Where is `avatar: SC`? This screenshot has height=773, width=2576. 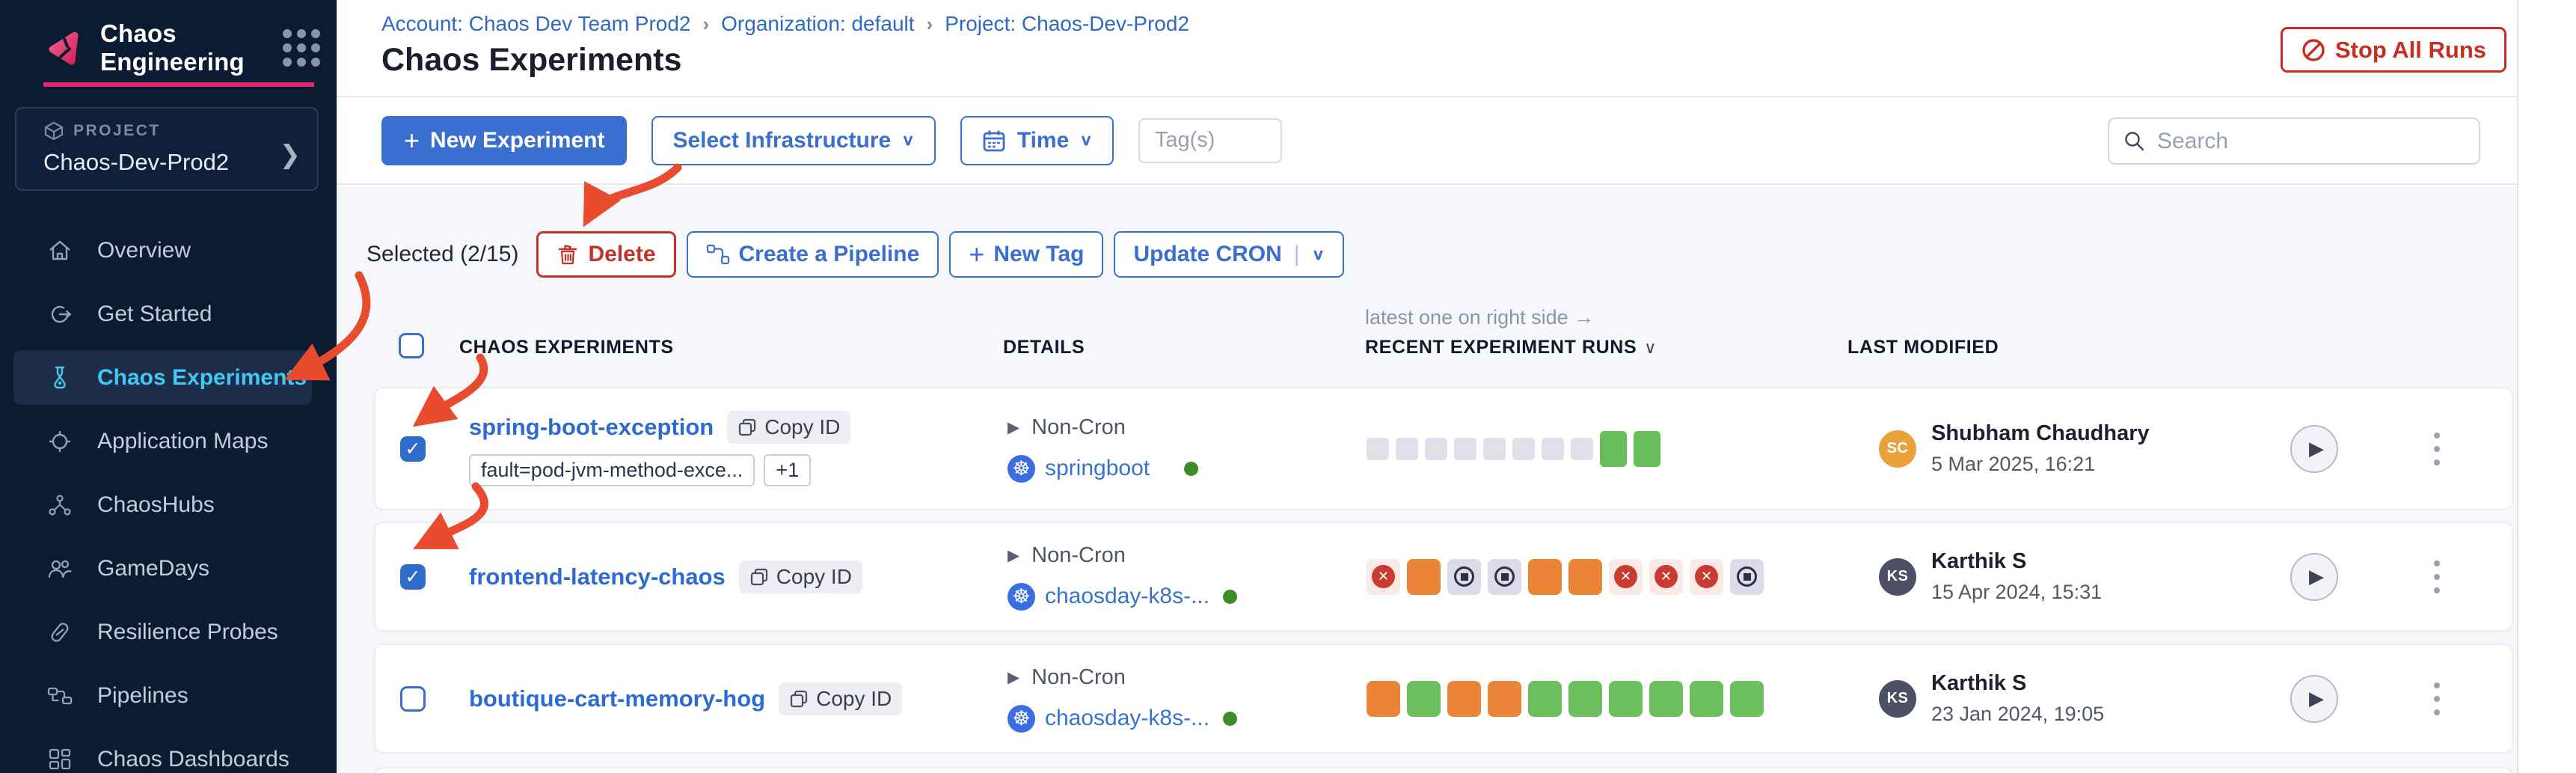 avatar: SC is located at coordinates (1897, 449).